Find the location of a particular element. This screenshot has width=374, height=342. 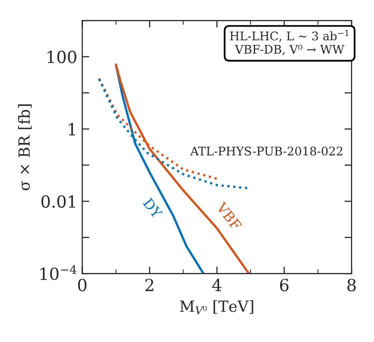

x-tick-label: 6 is located at coordinates (284, 285).